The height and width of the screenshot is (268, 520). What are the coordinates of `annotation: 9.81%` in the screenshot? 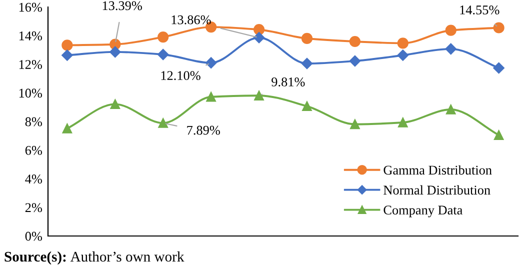 It's located at (288, 81).